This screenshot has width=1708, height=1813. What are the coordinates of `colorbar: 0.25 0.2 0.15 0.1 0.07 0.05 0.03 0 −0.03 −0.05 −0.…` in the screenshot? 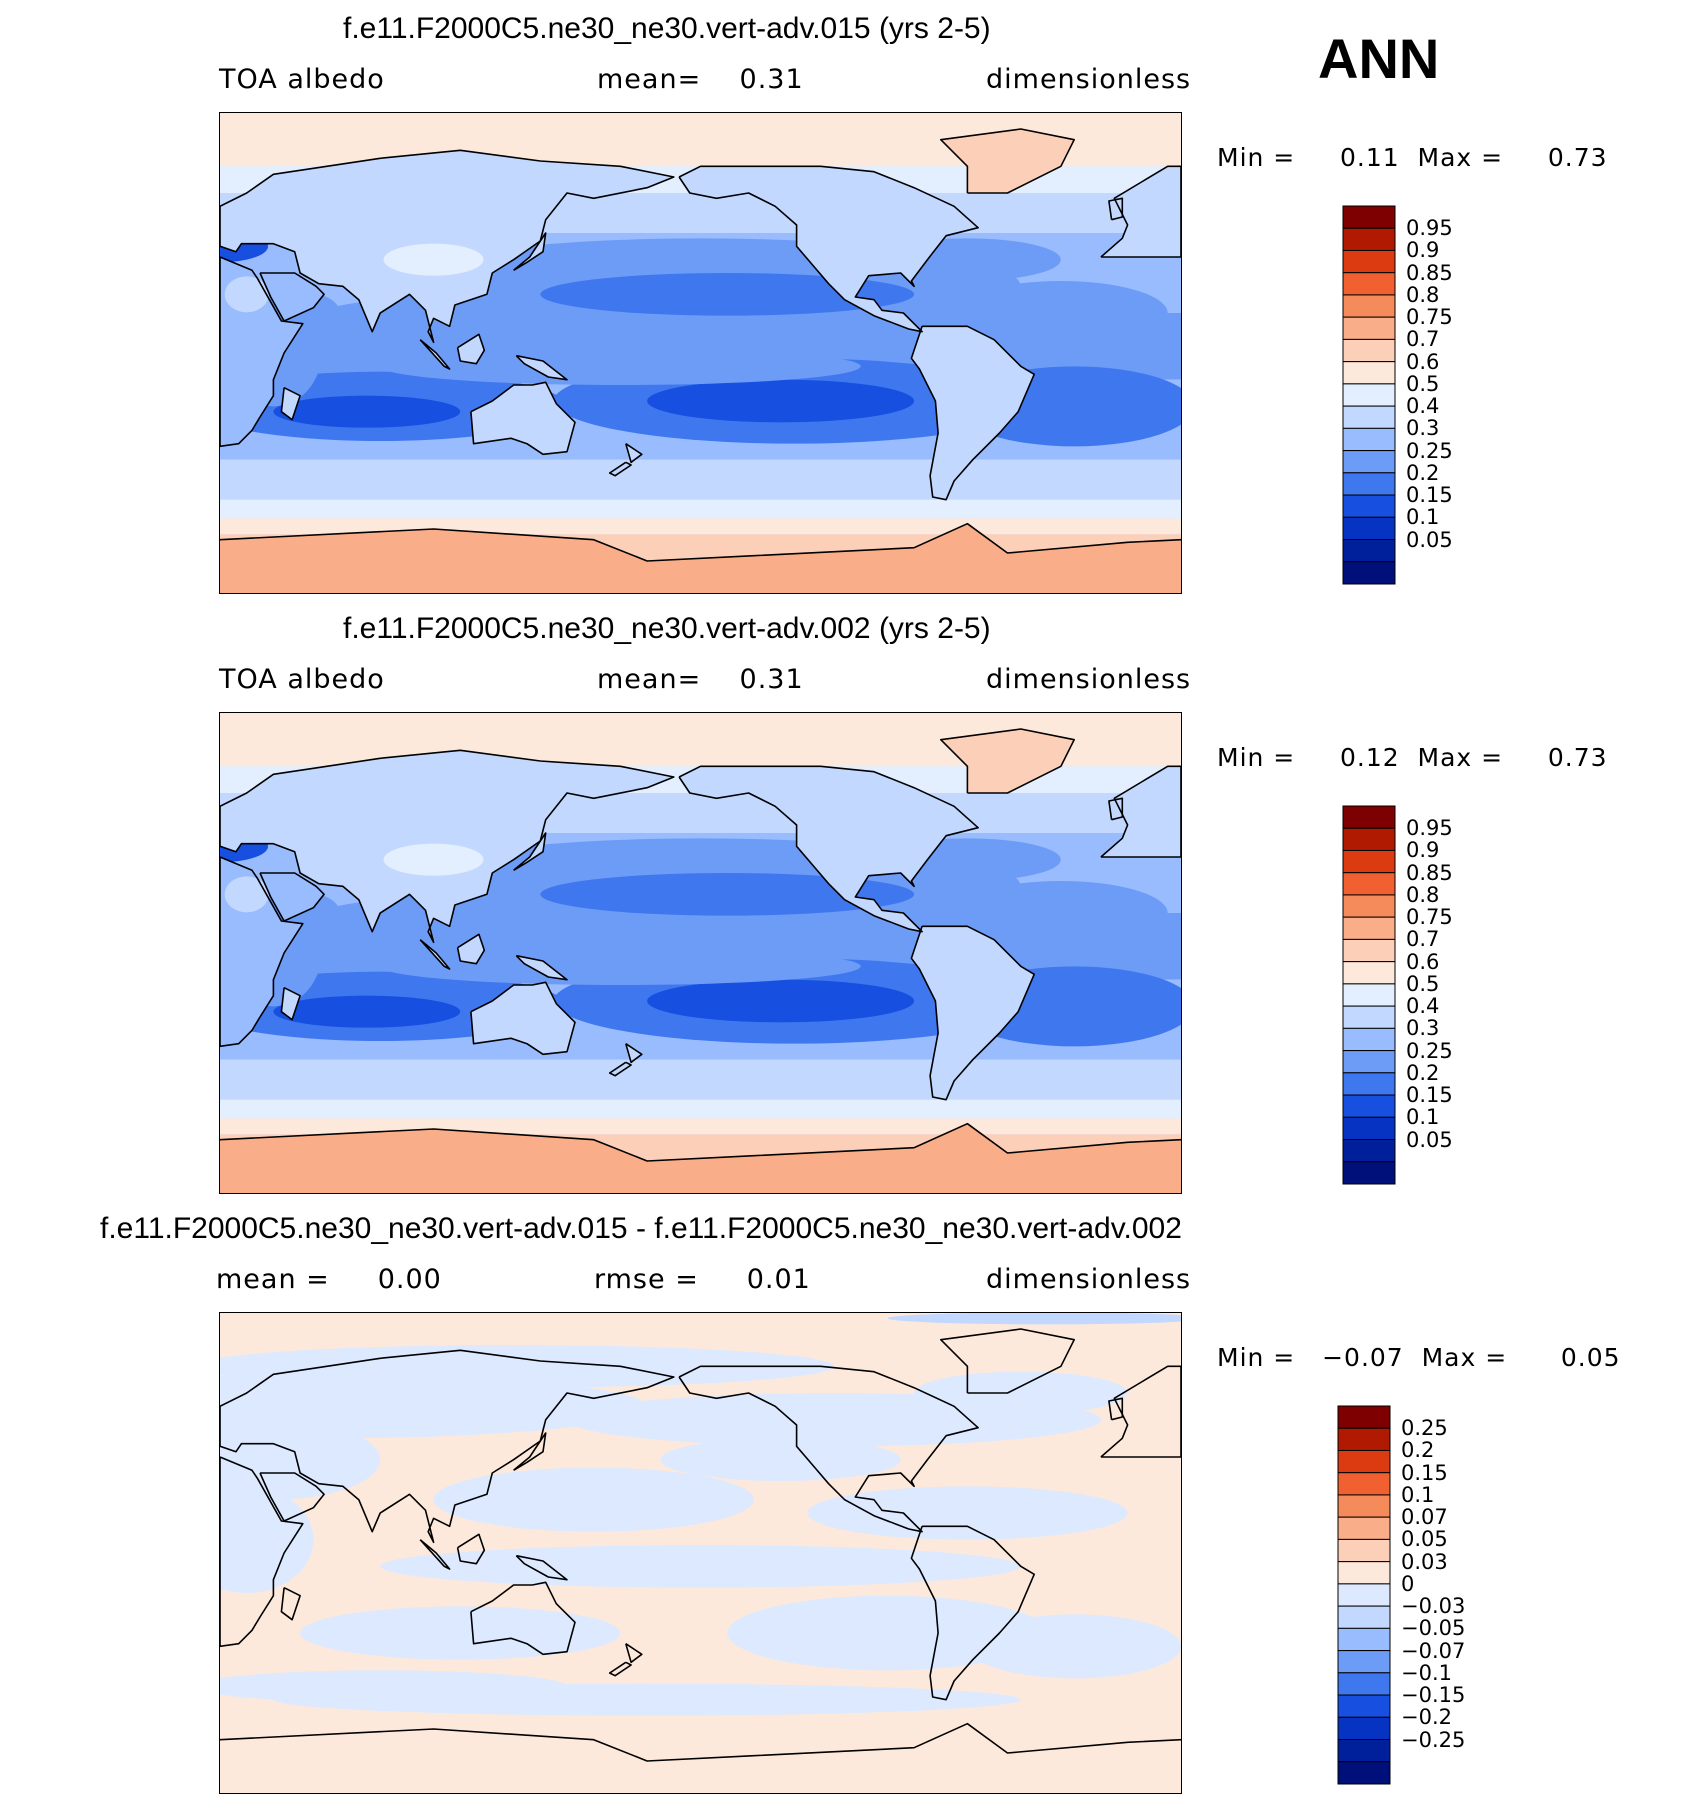 It's located at (1401, 1595).